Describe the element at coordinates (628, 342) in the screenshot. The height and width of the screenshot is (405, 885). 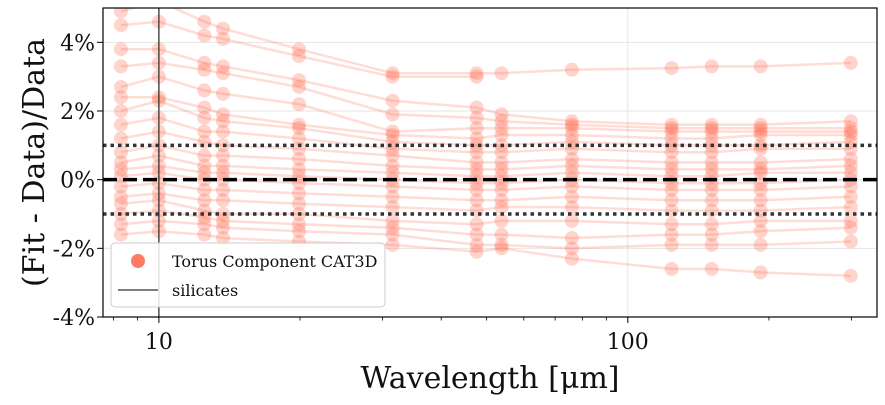
I see `x-tick-label: 100` at that location.